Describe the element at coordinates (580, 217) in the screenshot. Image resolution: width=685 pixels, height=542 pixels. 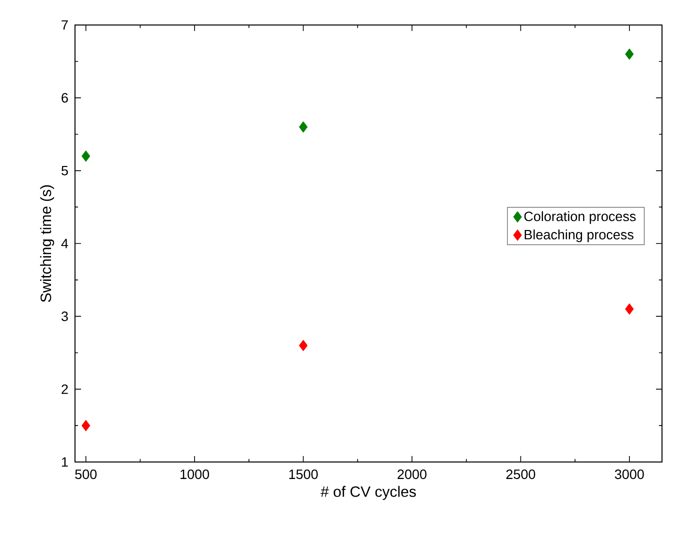
I see `legend-label: Coloration process` at that location.